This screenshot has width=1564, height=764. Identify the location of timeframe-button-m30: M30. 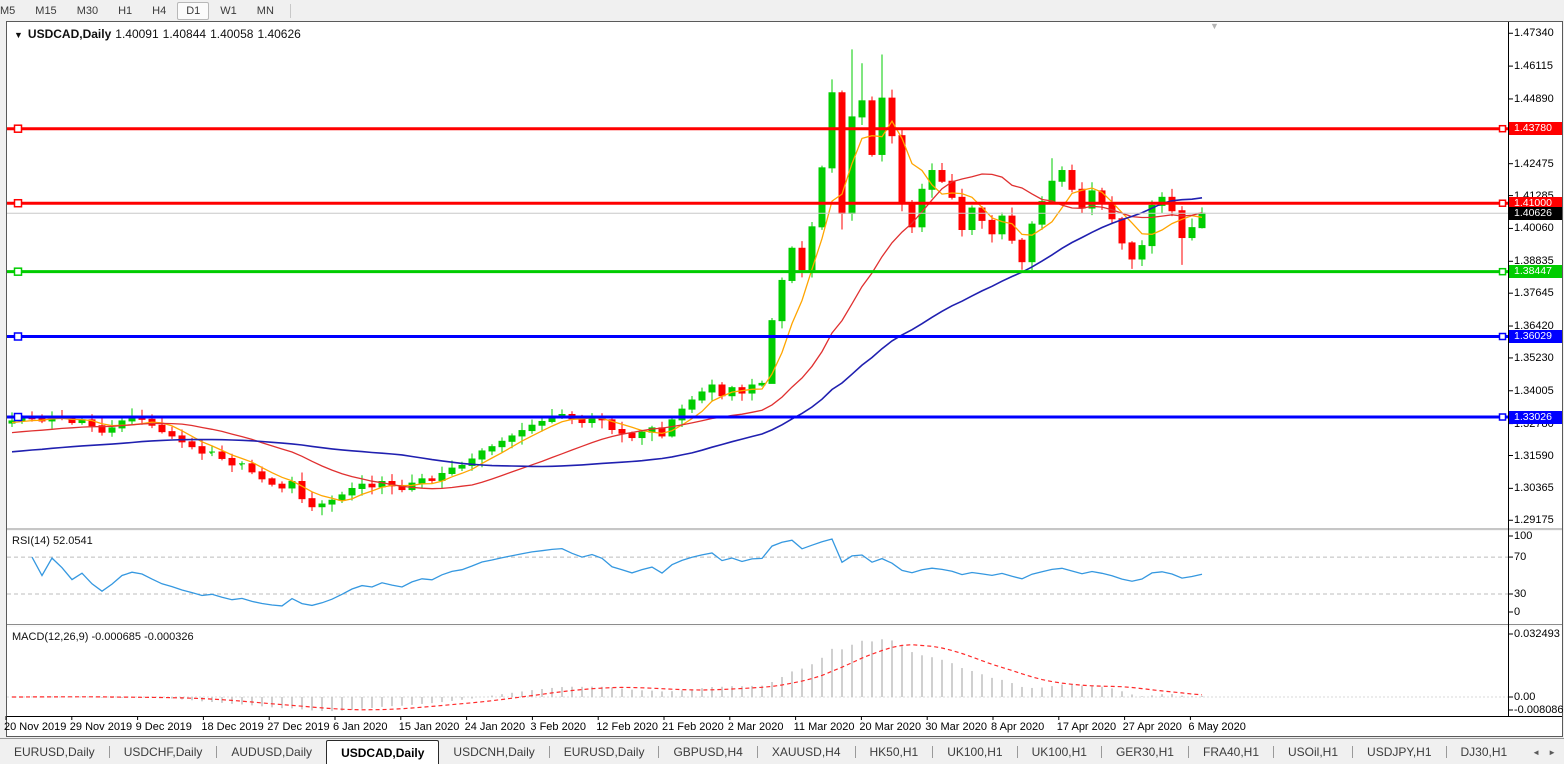
(87, 10).